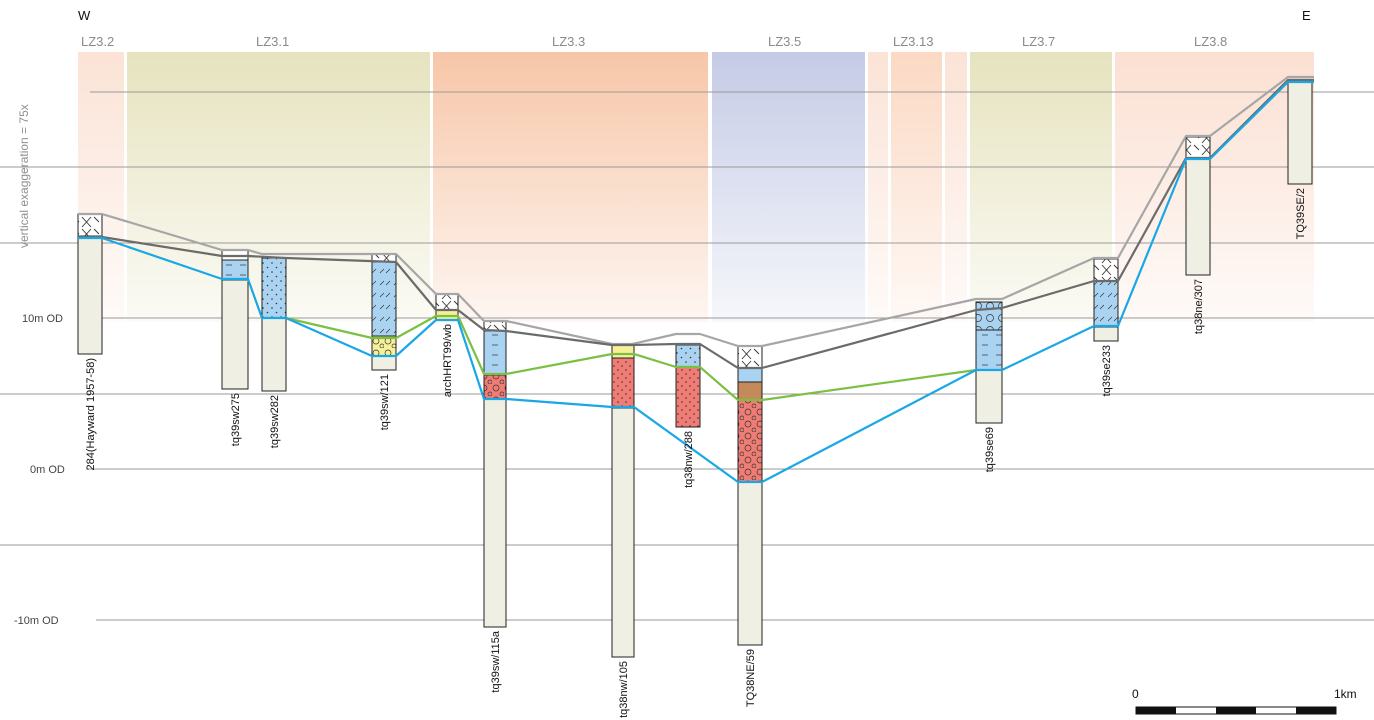  Describe the element at coordinates (384, 312) in the screenshot. I see `borehole-tq39sw121` at that location.